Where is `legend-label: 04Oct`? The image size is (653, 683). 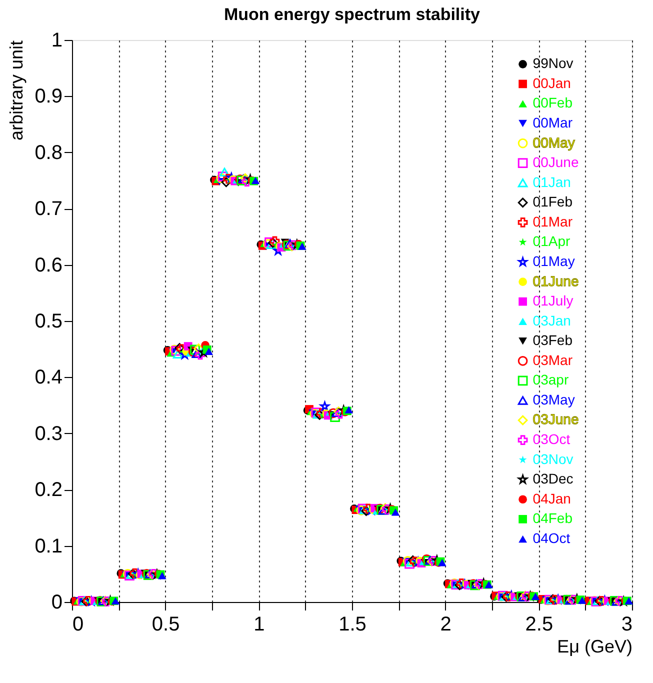
legend-label: 04Oct is located at coordinates (551, 538).